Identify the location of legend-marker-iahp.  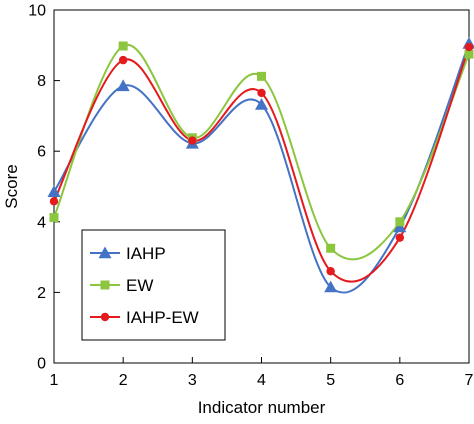
(105, 252).